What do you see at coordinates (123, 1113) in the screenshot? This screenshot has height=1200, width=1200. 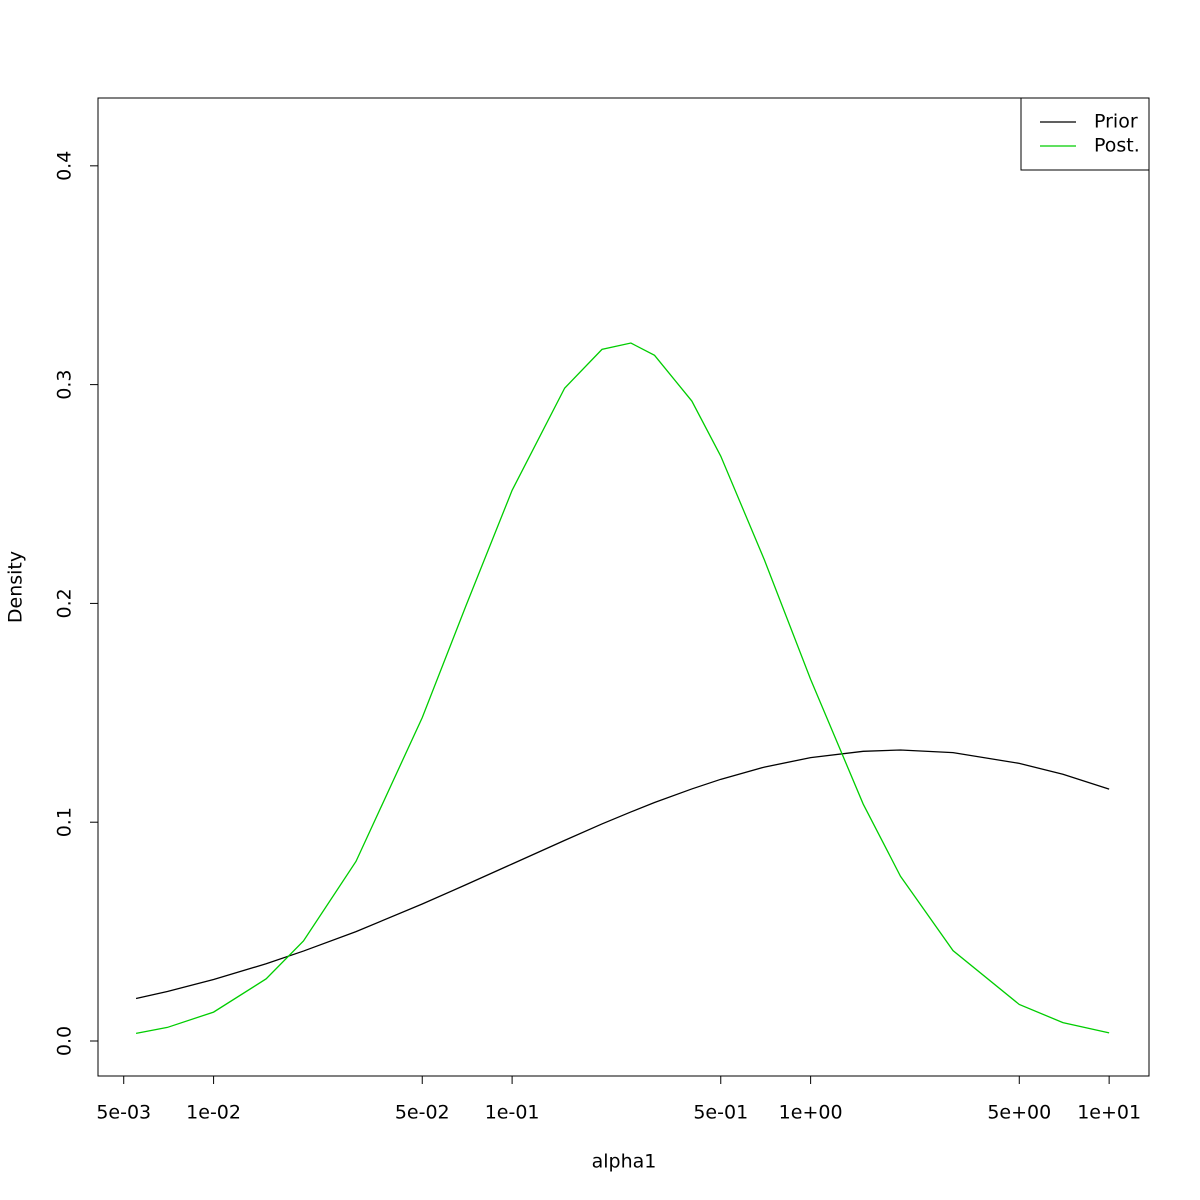 I see `x-tick-label: 5e-03` at bounding box center [123, 1113].